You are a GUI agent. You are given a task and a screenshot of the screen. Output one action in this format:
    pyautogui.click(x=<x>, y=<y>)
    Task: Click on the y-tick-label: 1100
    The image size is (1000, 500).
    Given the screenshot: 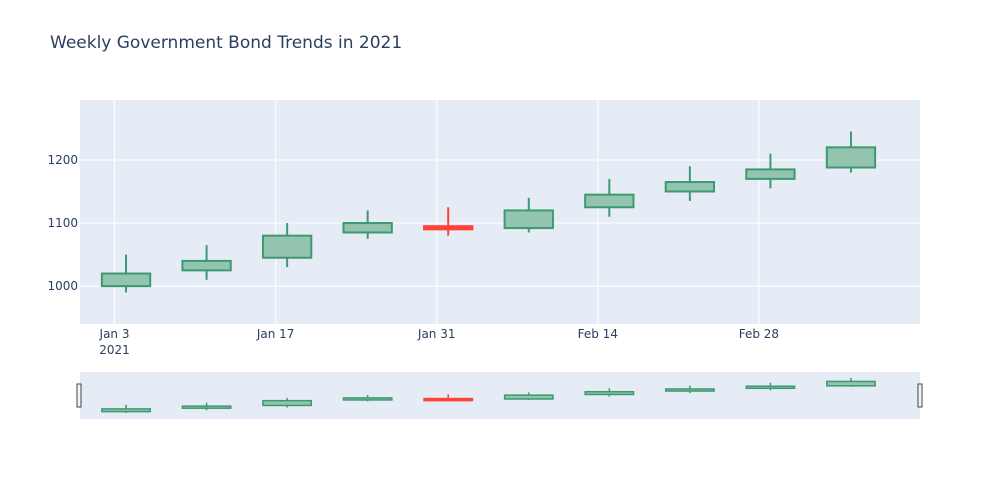 What is the action you would take?
    pyautogui.click(x=62, y=223)
    